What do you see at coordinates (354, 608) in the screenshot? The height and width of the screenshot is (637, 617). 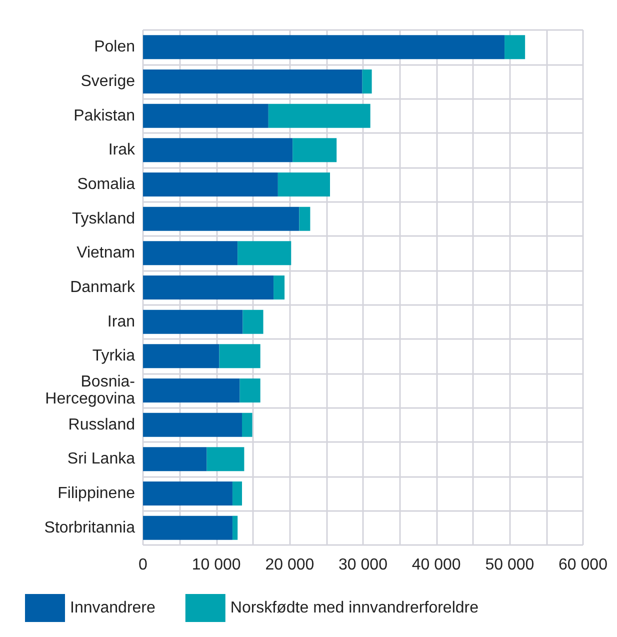 I see `legend-label: Norskfødte med innvandrerforeldre` at bounding box center [354, 608].